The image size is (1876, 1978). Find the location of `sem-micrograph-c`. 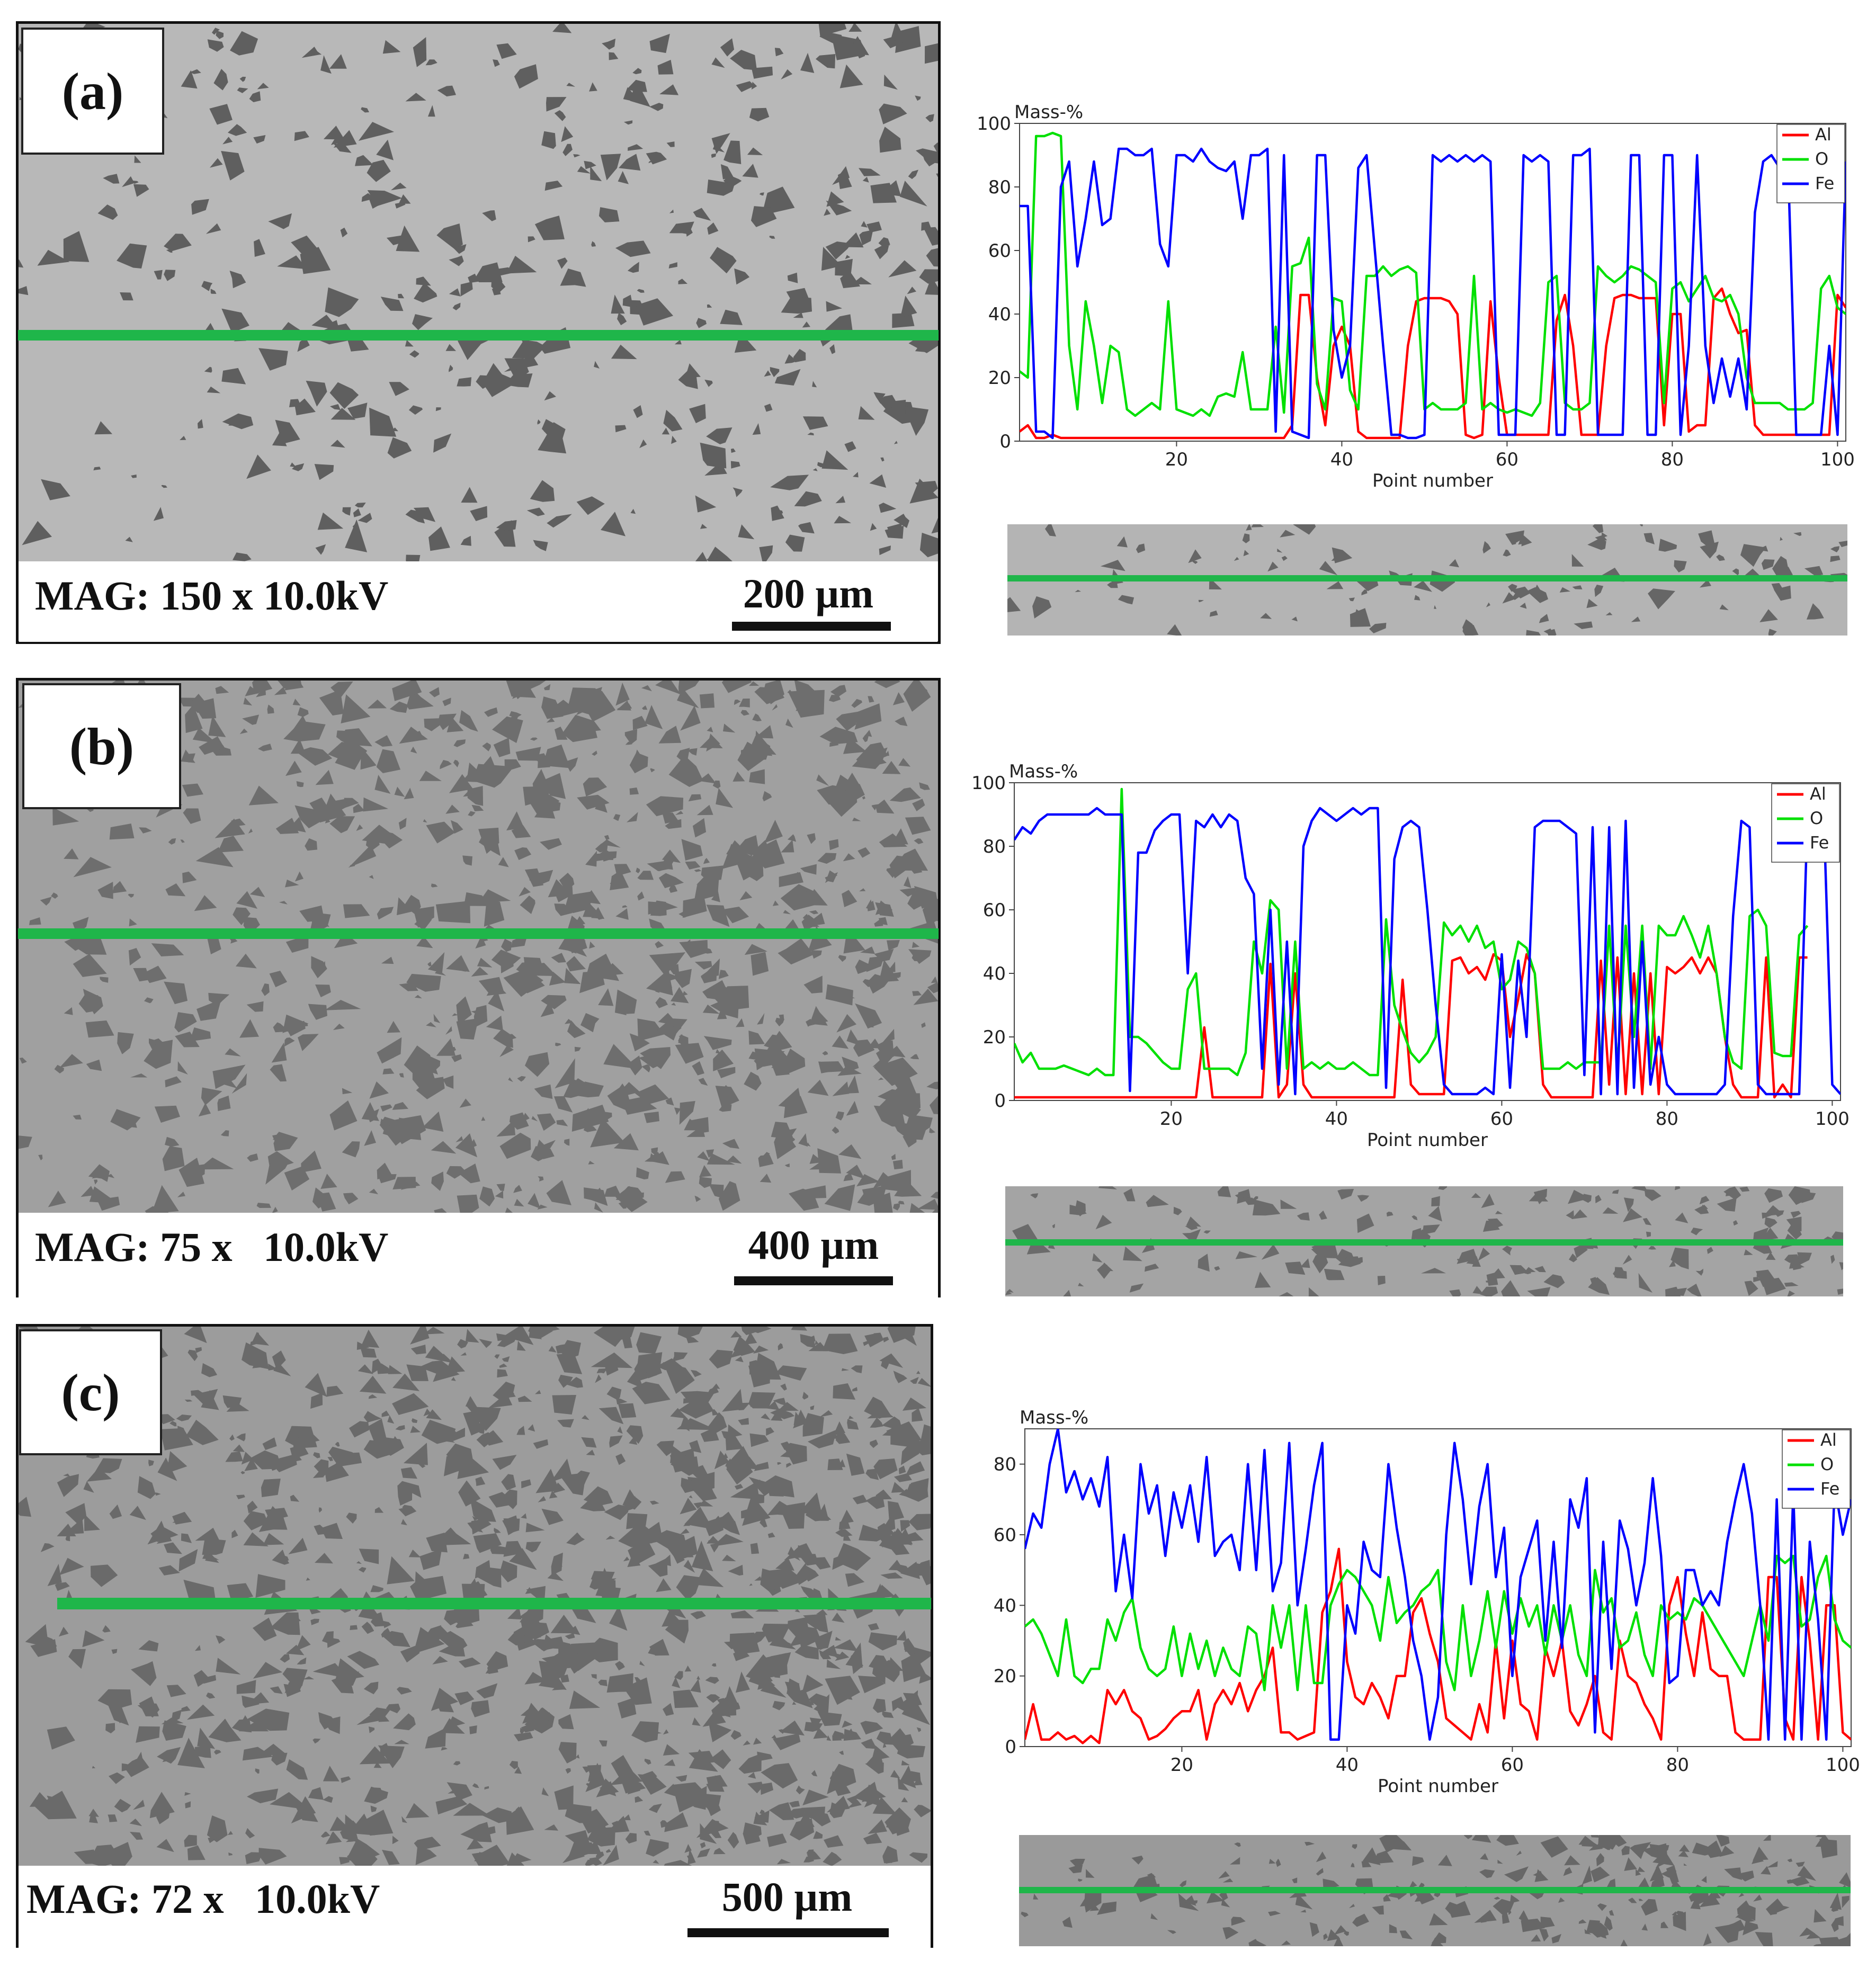

sem-micrograph-c is located at coordinates (474, 1596).